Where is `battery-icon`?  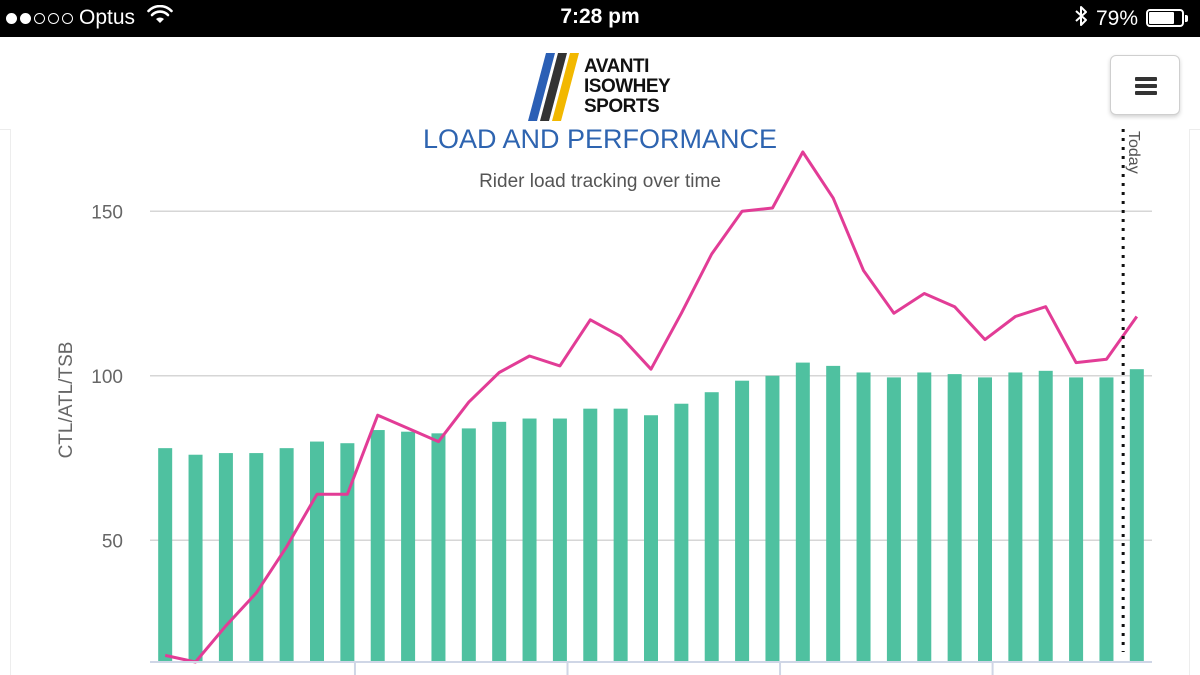 battery-icon is located at coordinates (1168, 19).